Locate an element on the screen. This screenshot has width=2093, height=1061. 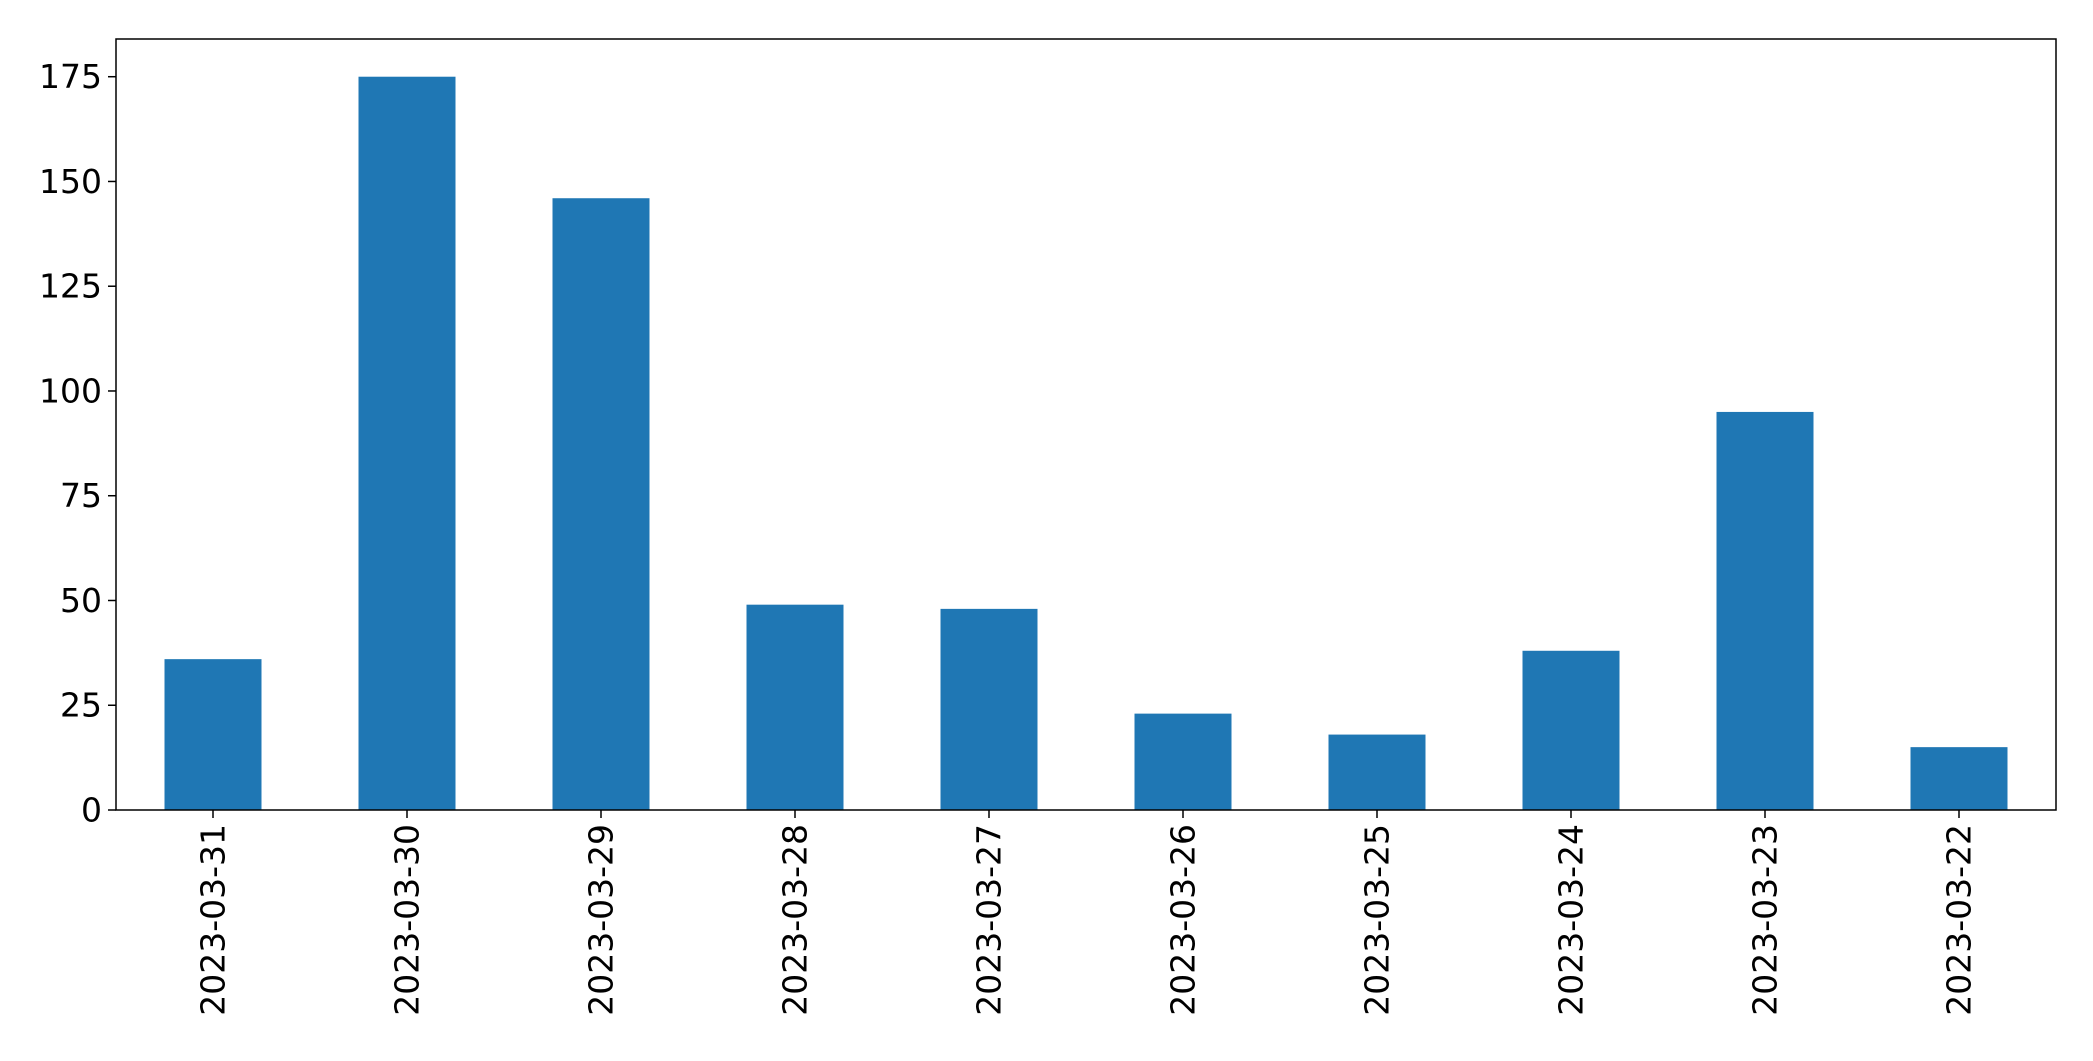
x-tick-label: 2023-03-25 is located at coordinates (1377, 920).